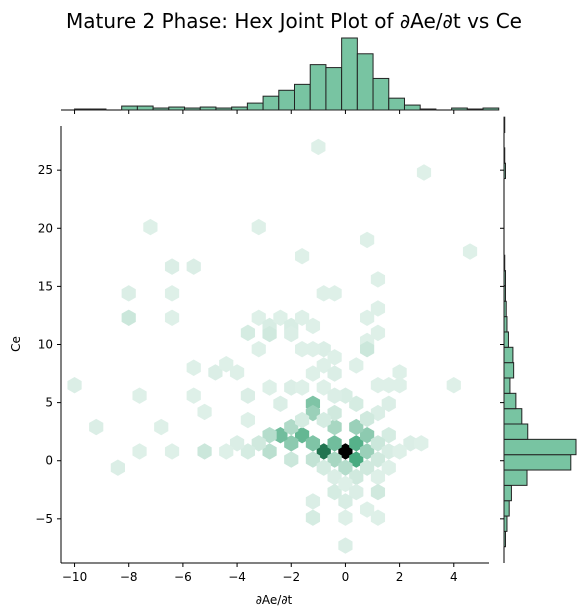 The height and width of the screenshot is (616, 588). Describe the element at coordinates (44, 519) in the screenshot. I see `y-tick-label: −5` at that location.